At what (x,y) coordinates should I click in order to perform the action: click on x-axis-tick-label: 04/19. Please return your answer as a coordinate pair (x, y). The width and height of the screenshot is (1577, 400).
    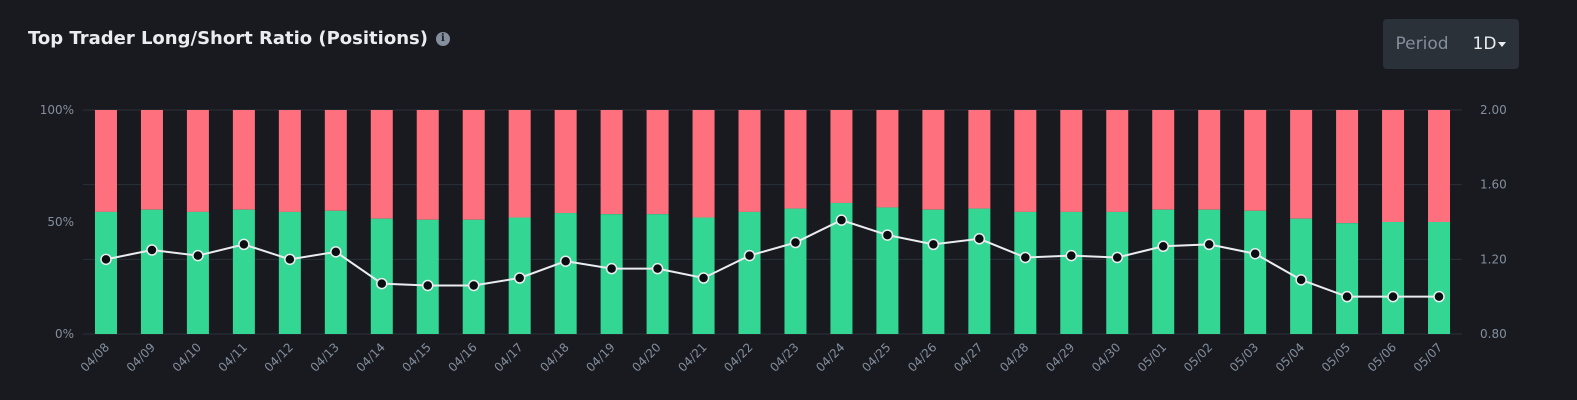
    Looking at the image, I should click on (600, 357).